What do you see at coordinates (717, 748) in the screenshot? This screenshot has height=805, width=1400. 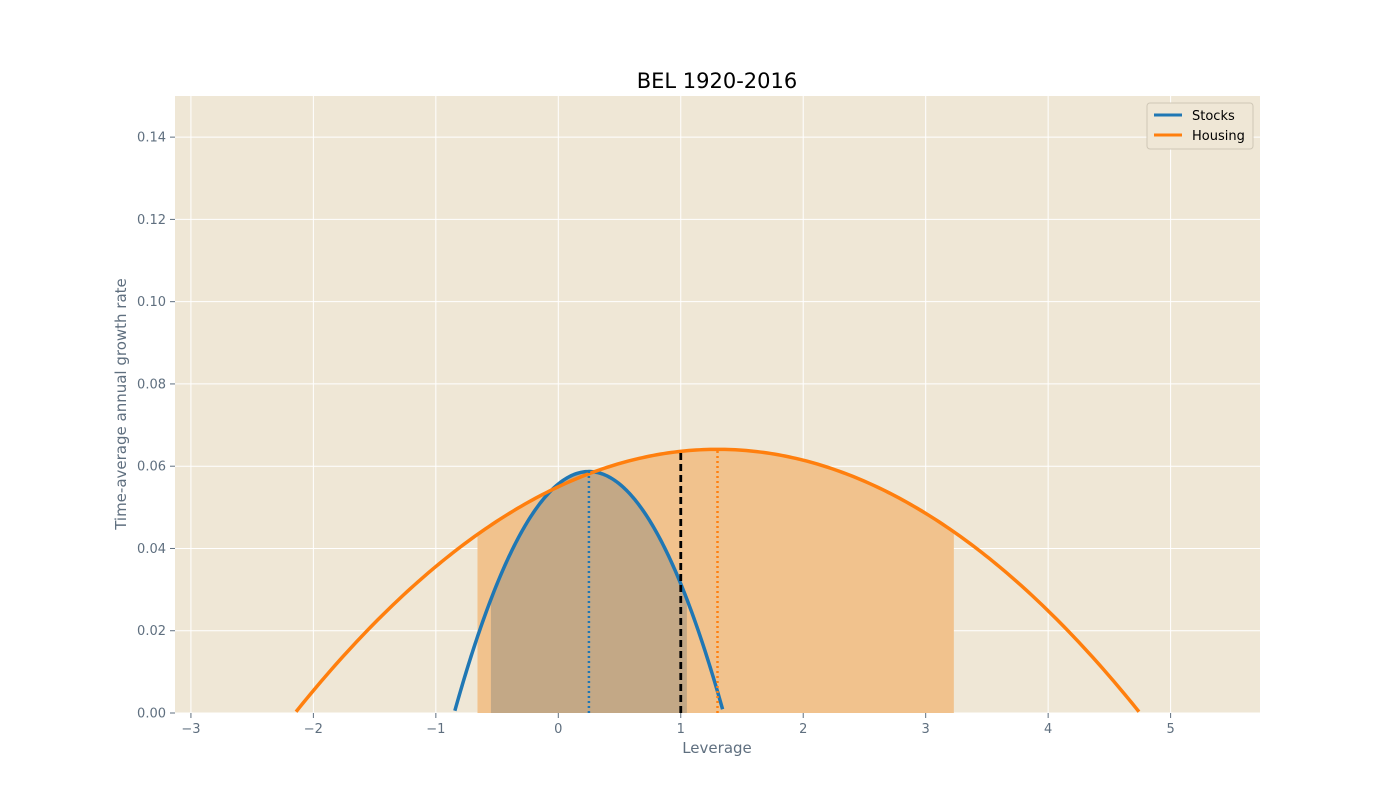 I see `x-axis-label: Leverage` at bounding box center [717, 748].